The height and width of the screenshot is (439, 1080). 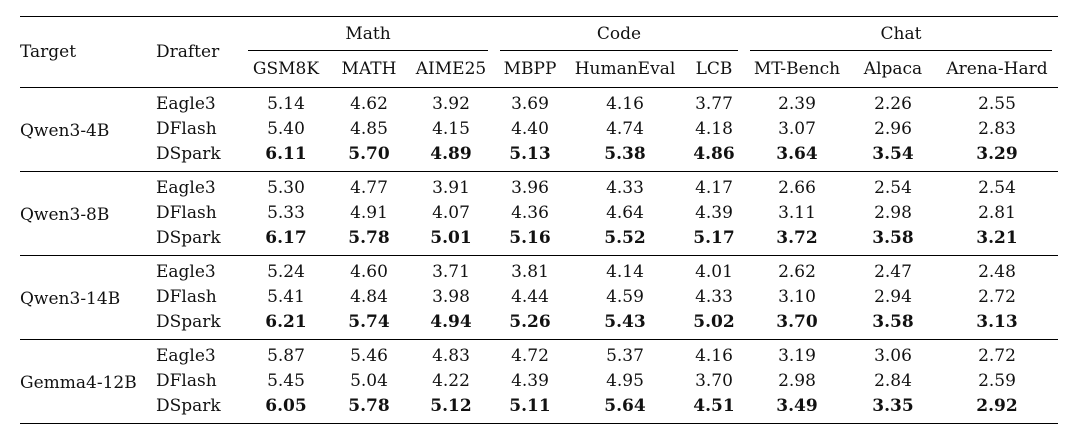 I want to click on value-cell: 4.94, so click(x=451, y=322).